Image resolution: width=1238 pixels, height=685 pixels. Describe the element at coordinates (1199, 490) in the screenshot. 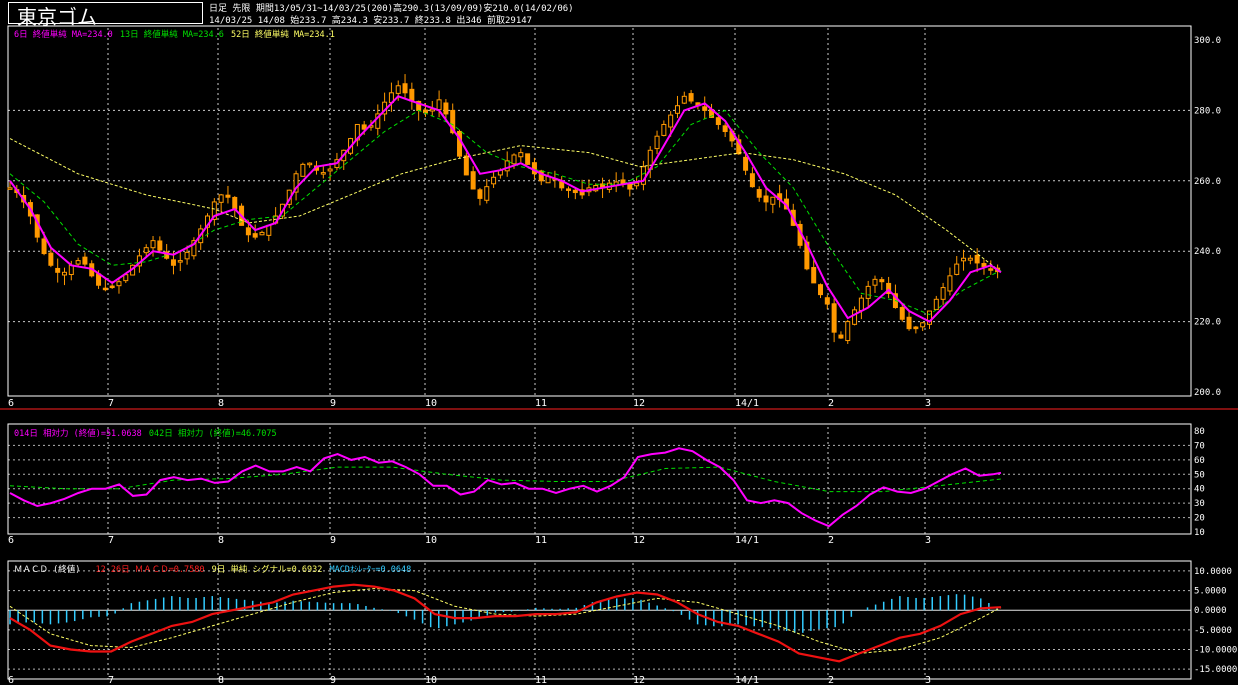

I see `rsi-ytick-4: 40` at that location.